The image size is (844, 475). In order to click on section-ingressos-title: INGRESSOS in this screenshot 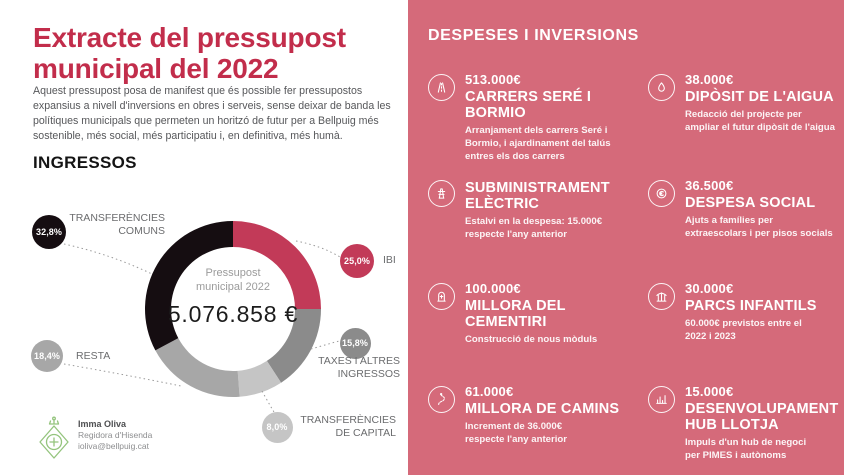, I will do `click(85, 162)`.